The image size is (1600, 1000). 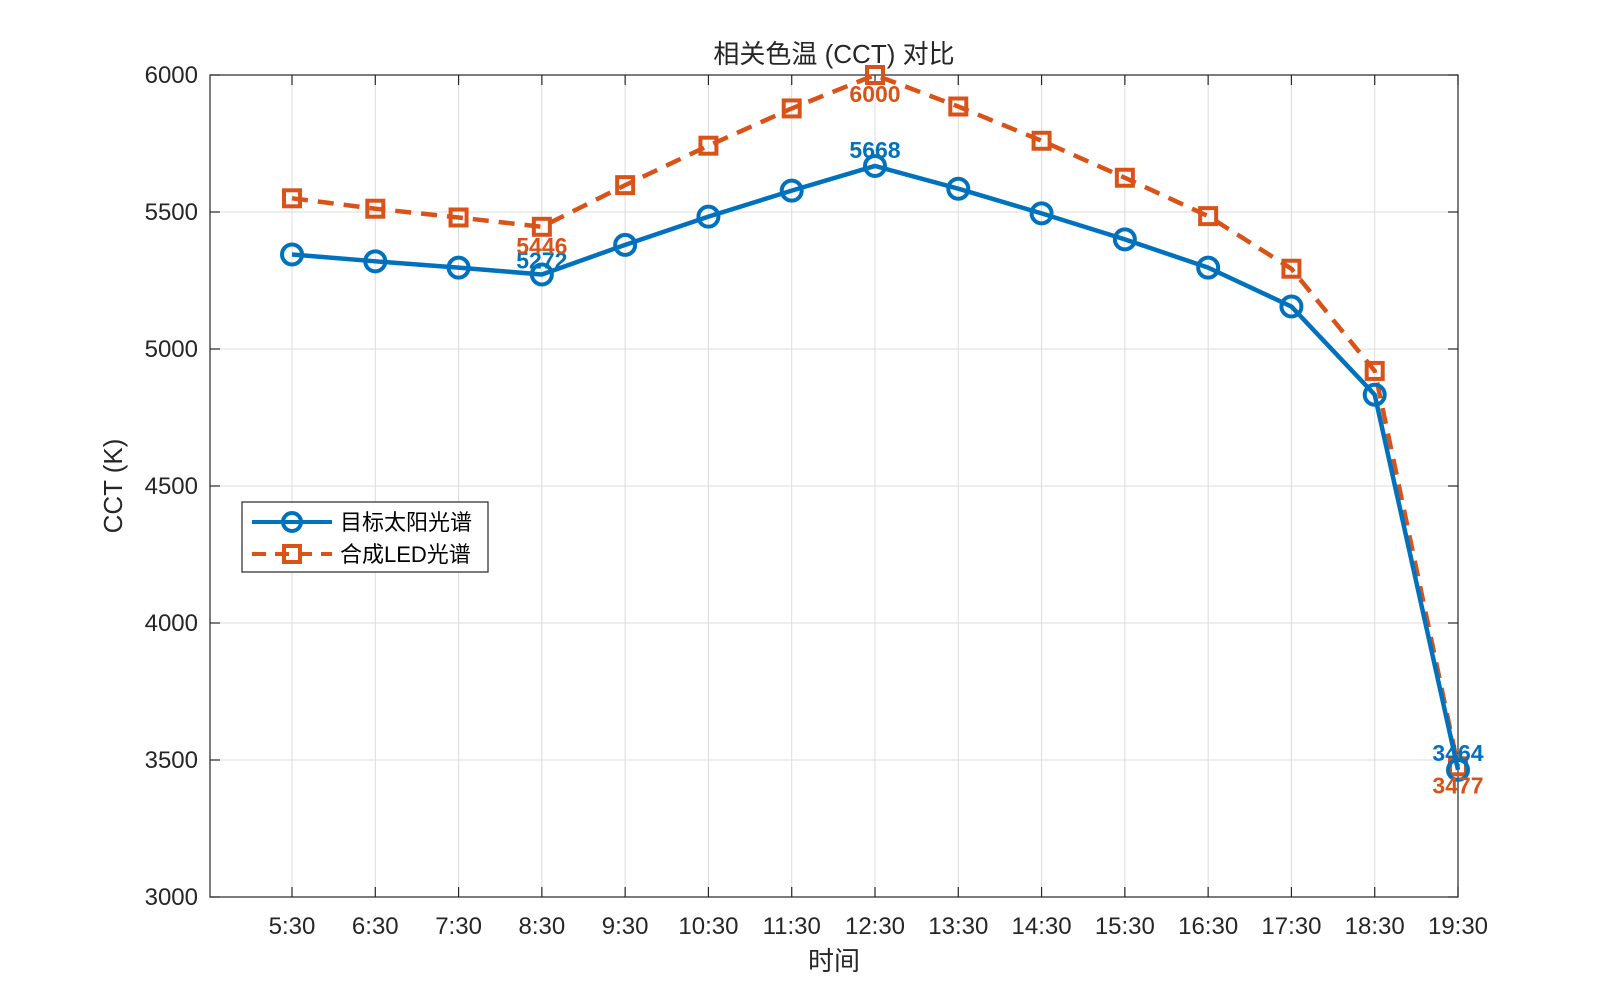 I want to click on legend-marker-target, so click(x=292, y=522).